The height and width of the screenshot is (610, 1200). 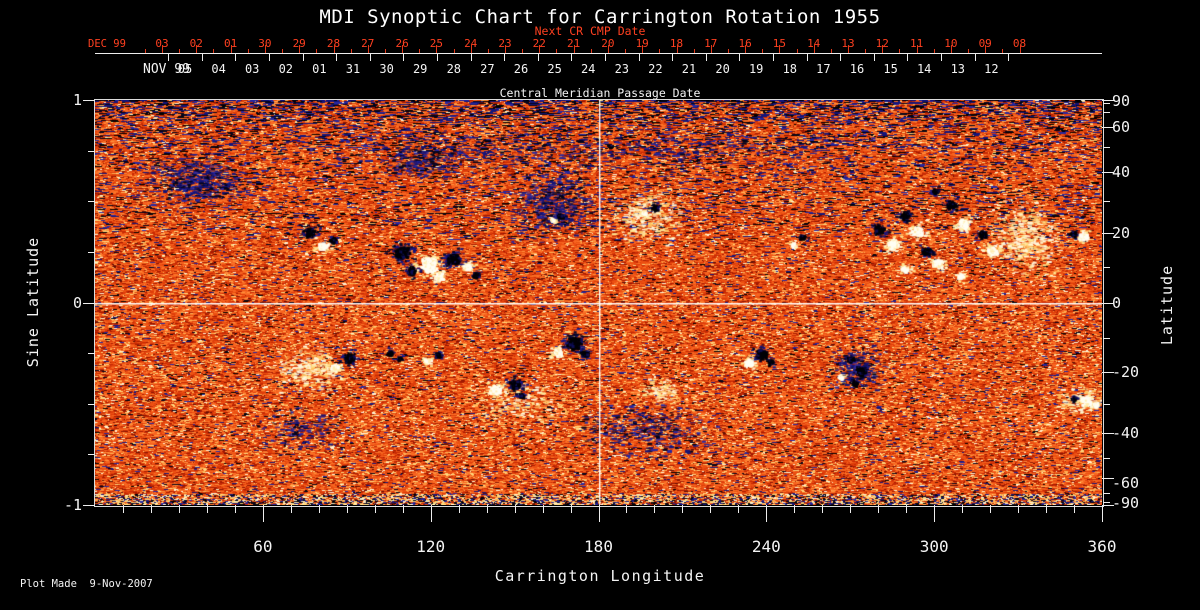 What do you see at coordinates (779, 43) in the screenshot?
I see `top-axis-day-label: 15` at bounding box center [779, 43].